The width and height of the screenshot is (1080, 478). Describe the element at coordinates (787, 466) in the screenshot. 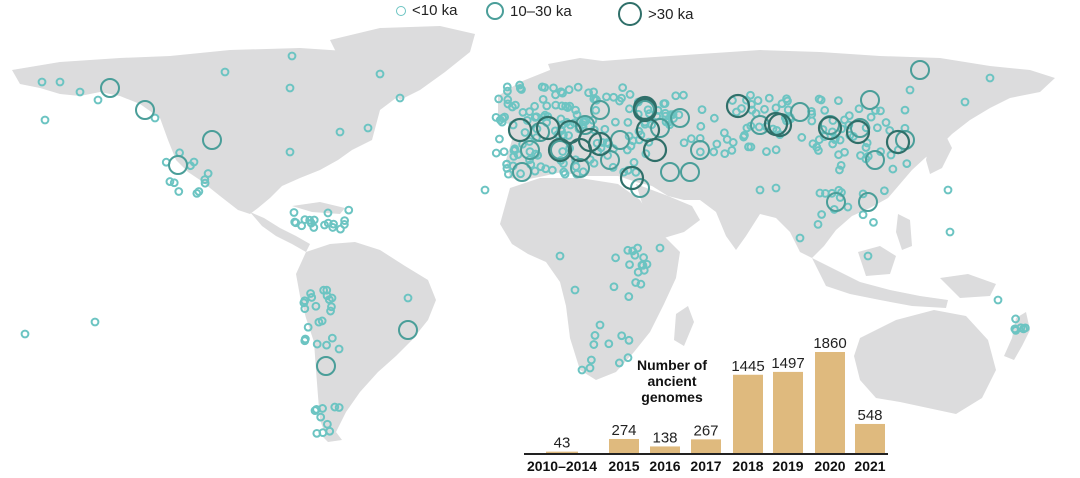

I see `category-label: 2019` at that location.